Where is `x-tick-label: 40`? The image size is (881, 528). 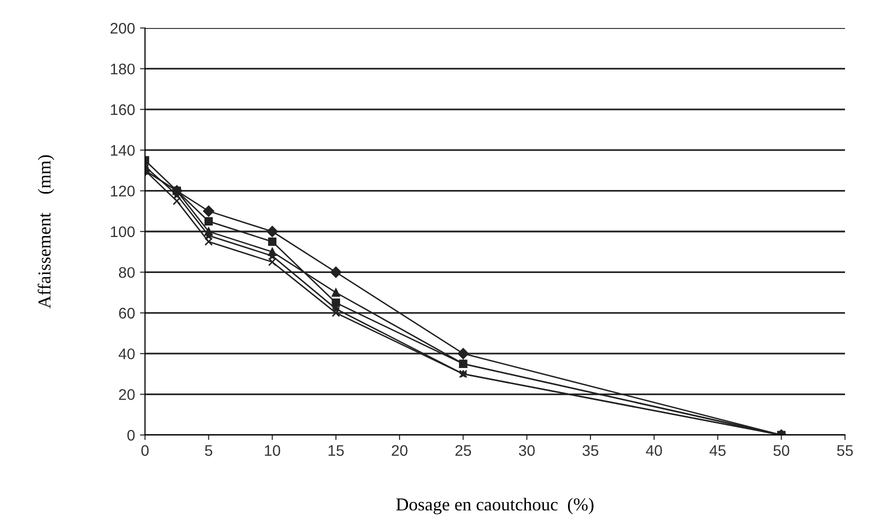 x-tick-label: 40 is located at coordinates (654, 450).